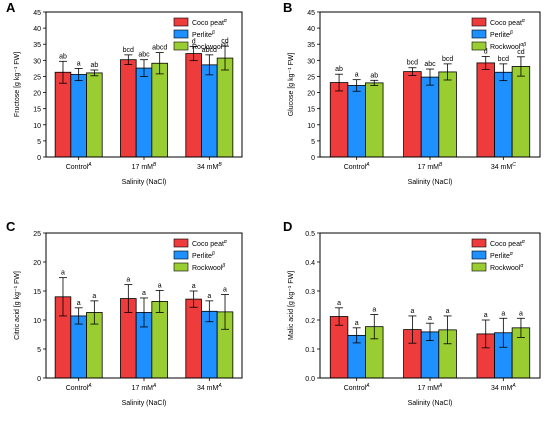 Image resolution: width=550 pixels, height=434 pixels. I want to click on panel-letter: D, so click(287, 226).